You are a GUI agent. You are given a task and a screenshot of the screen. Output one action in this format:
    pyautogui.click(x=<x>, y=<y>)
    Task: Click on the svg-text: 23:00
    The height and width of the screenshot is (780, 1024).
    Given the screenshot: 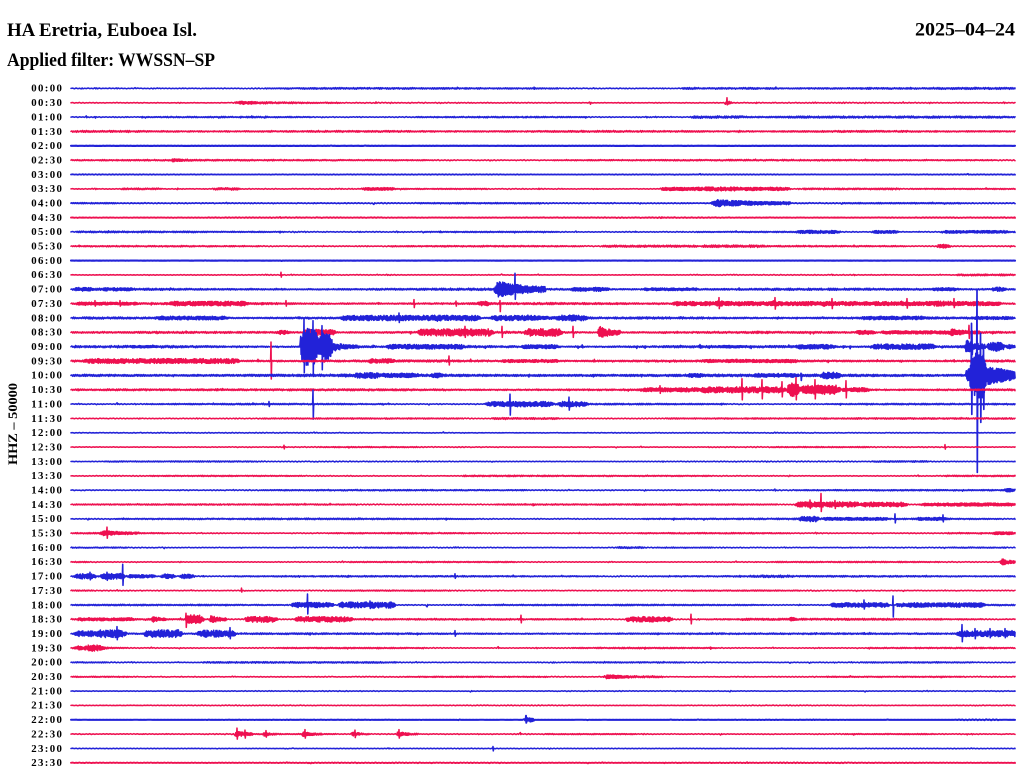 What is the action you would take?
    pyautogui.click(x=46, y=749)
    